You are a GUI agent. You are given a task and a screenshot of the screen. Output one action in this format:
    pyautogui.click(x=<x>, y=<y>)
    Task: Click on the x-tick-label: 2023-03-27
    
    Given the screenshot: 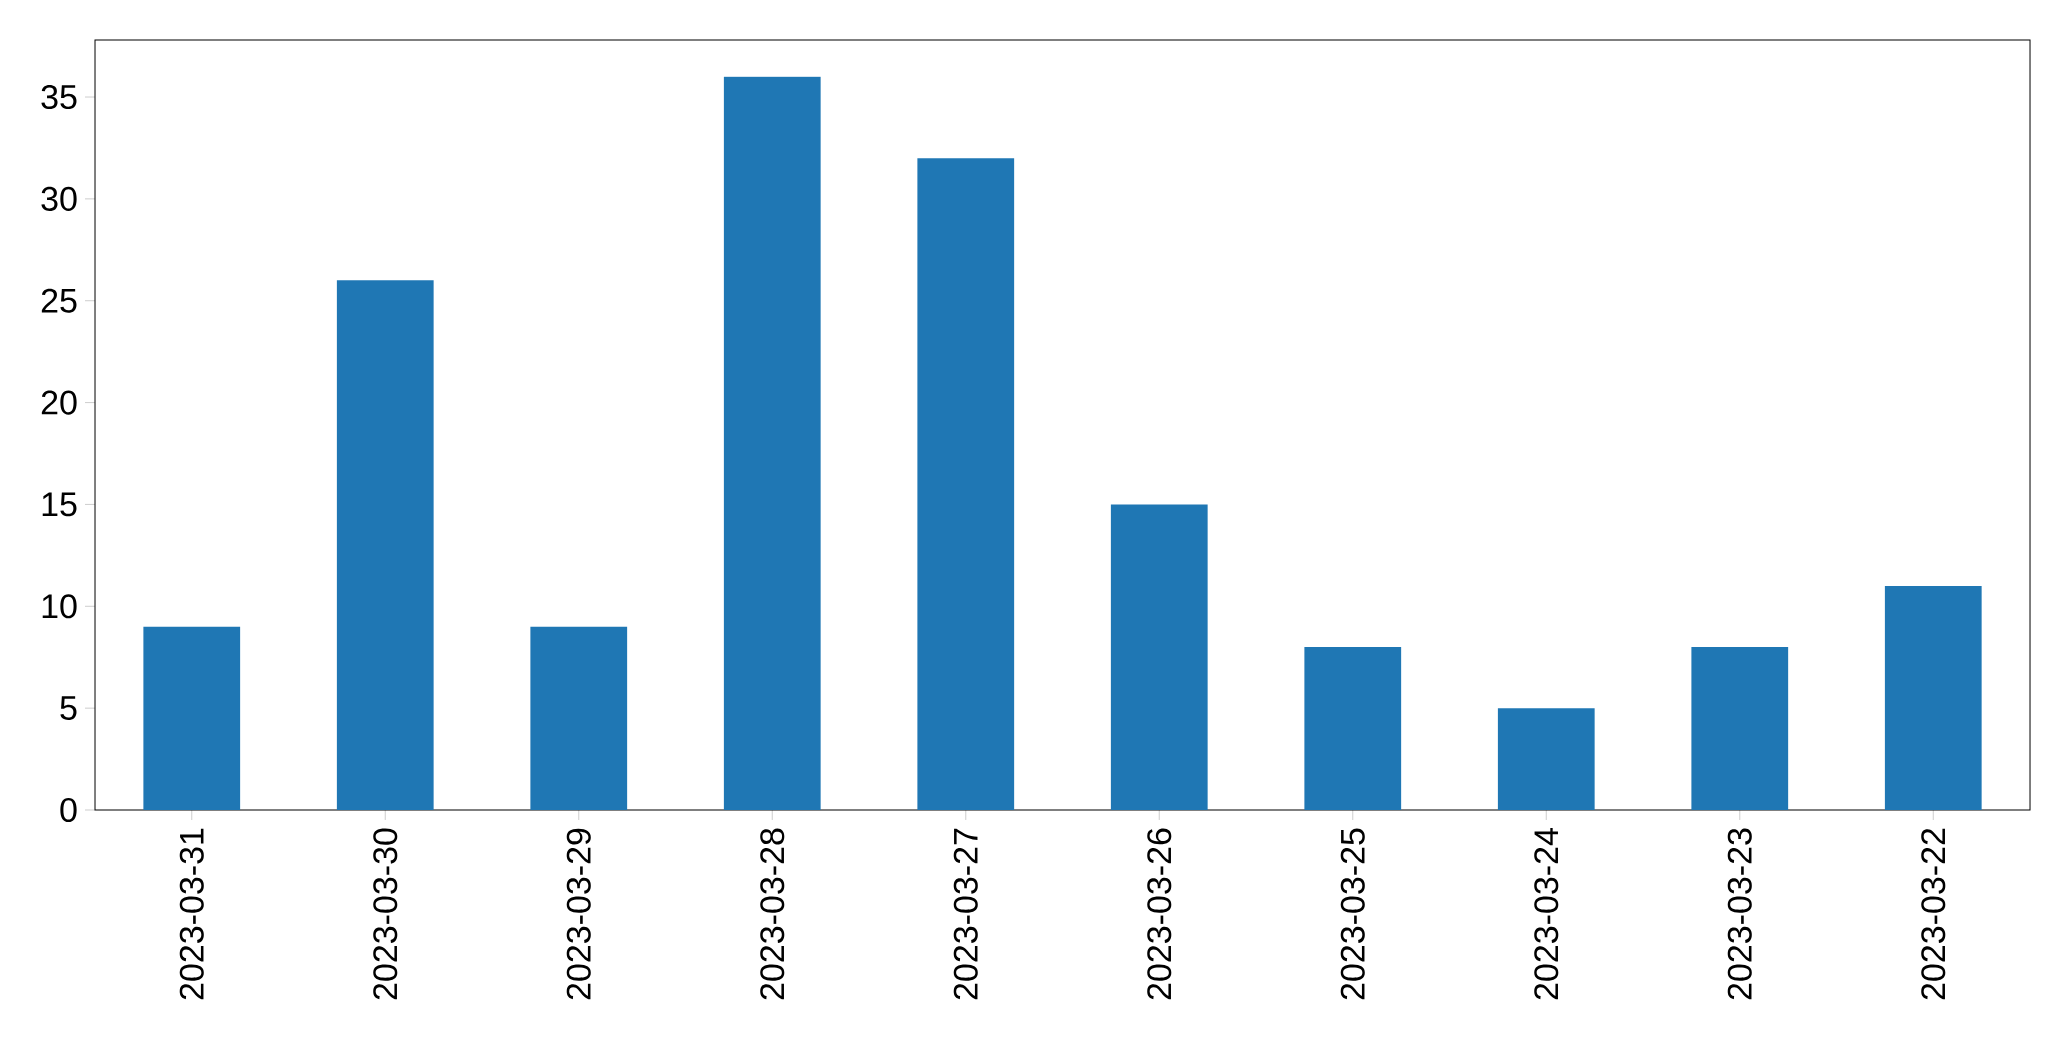 What is the action you would take?
    pyautogui.click(x=965, y=914)
    